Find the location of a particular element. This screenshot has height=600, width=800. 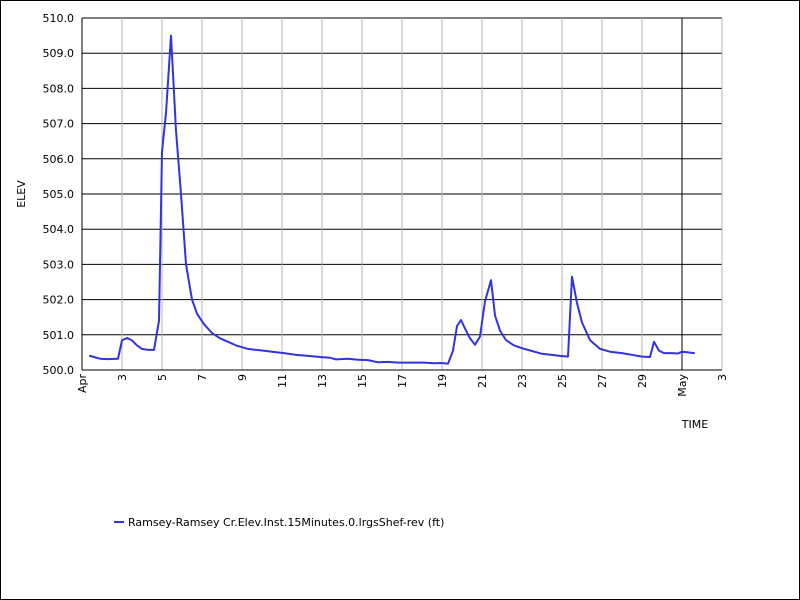

y-tick-label: 507.0 is located at coordinates (59, 124).